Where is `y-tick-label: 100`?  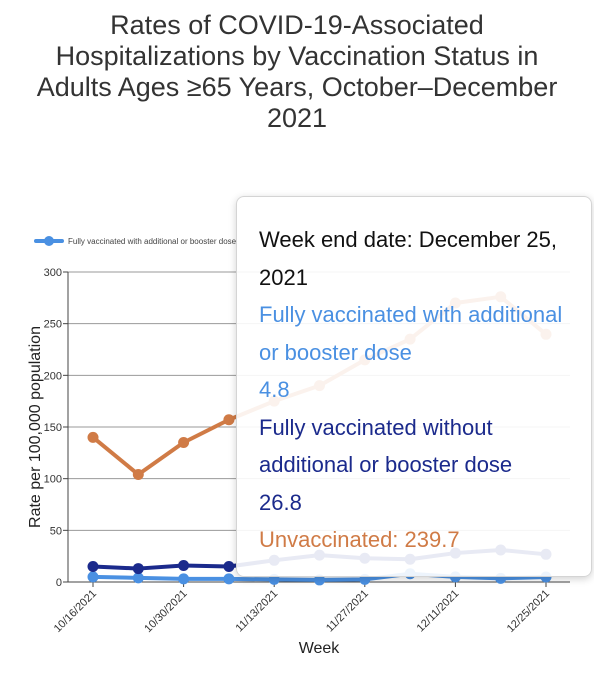
y-tick-label: 100 is located at coordinates (53, 480).